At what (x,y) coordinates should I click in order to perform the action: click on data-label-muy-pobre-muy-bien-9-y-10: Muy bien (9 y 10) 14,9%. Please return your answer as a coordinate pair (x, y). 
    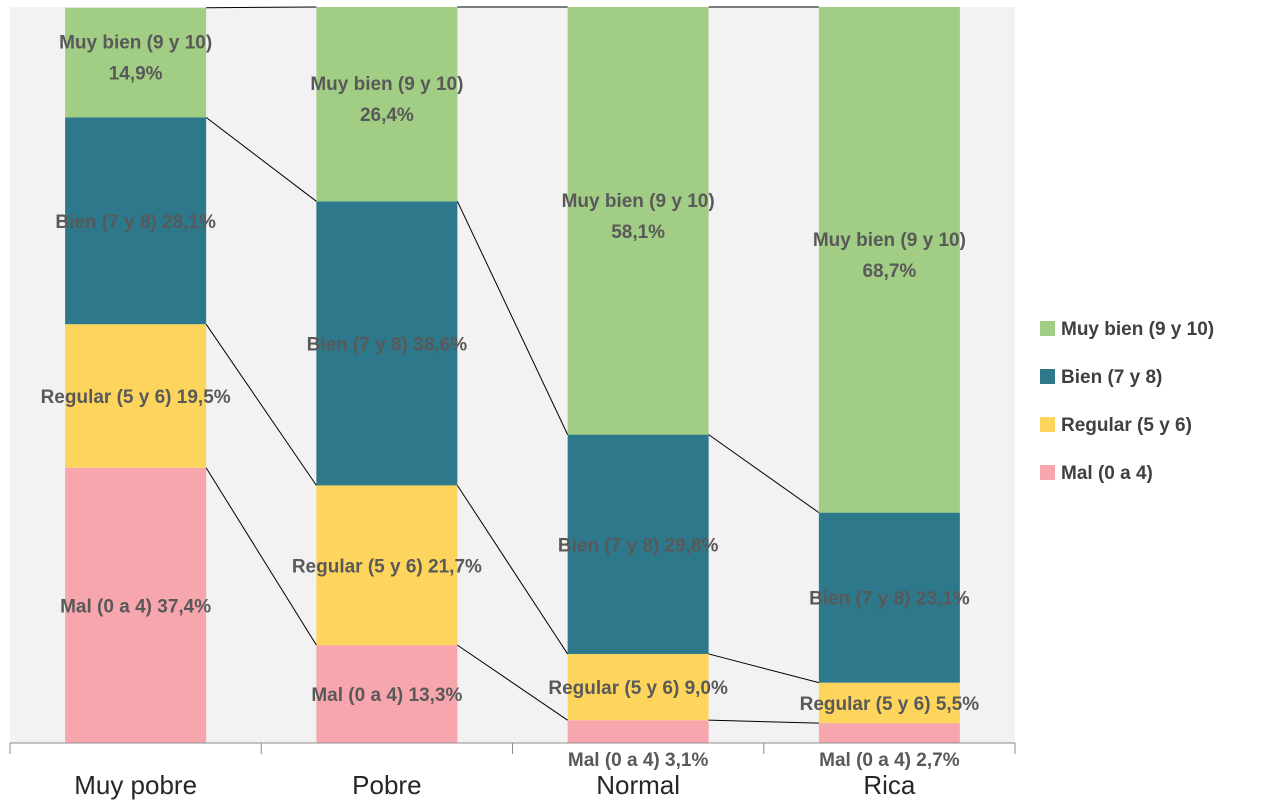
    Looking at the image, I should click on (135, 59).